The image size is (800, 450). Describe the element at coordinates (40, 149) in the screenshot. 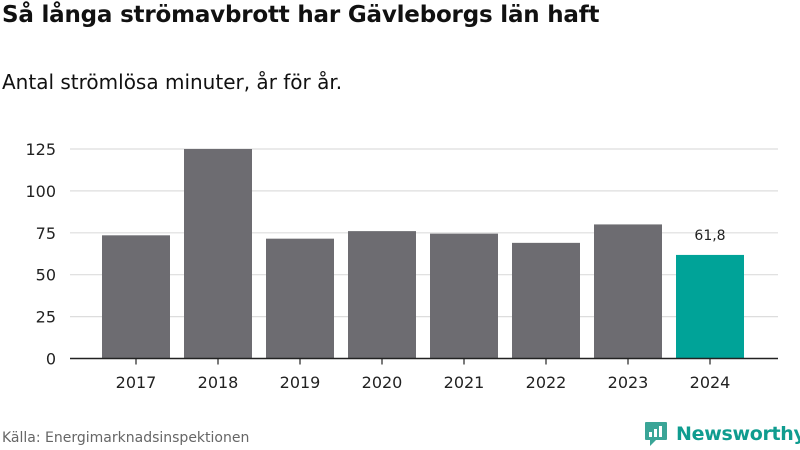

I see `y-tick-label: 125` at that location.